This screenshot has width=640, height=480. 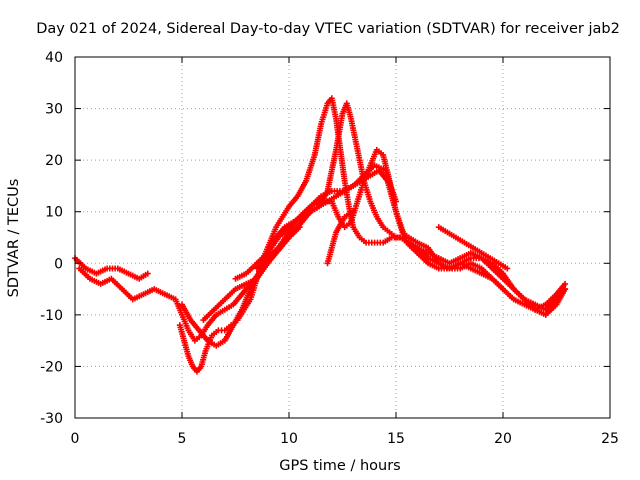 What do you see at coordinates (51, 367) in the screenshot?
I see `y-tick-label: -20` at bounding box center [51, 367].